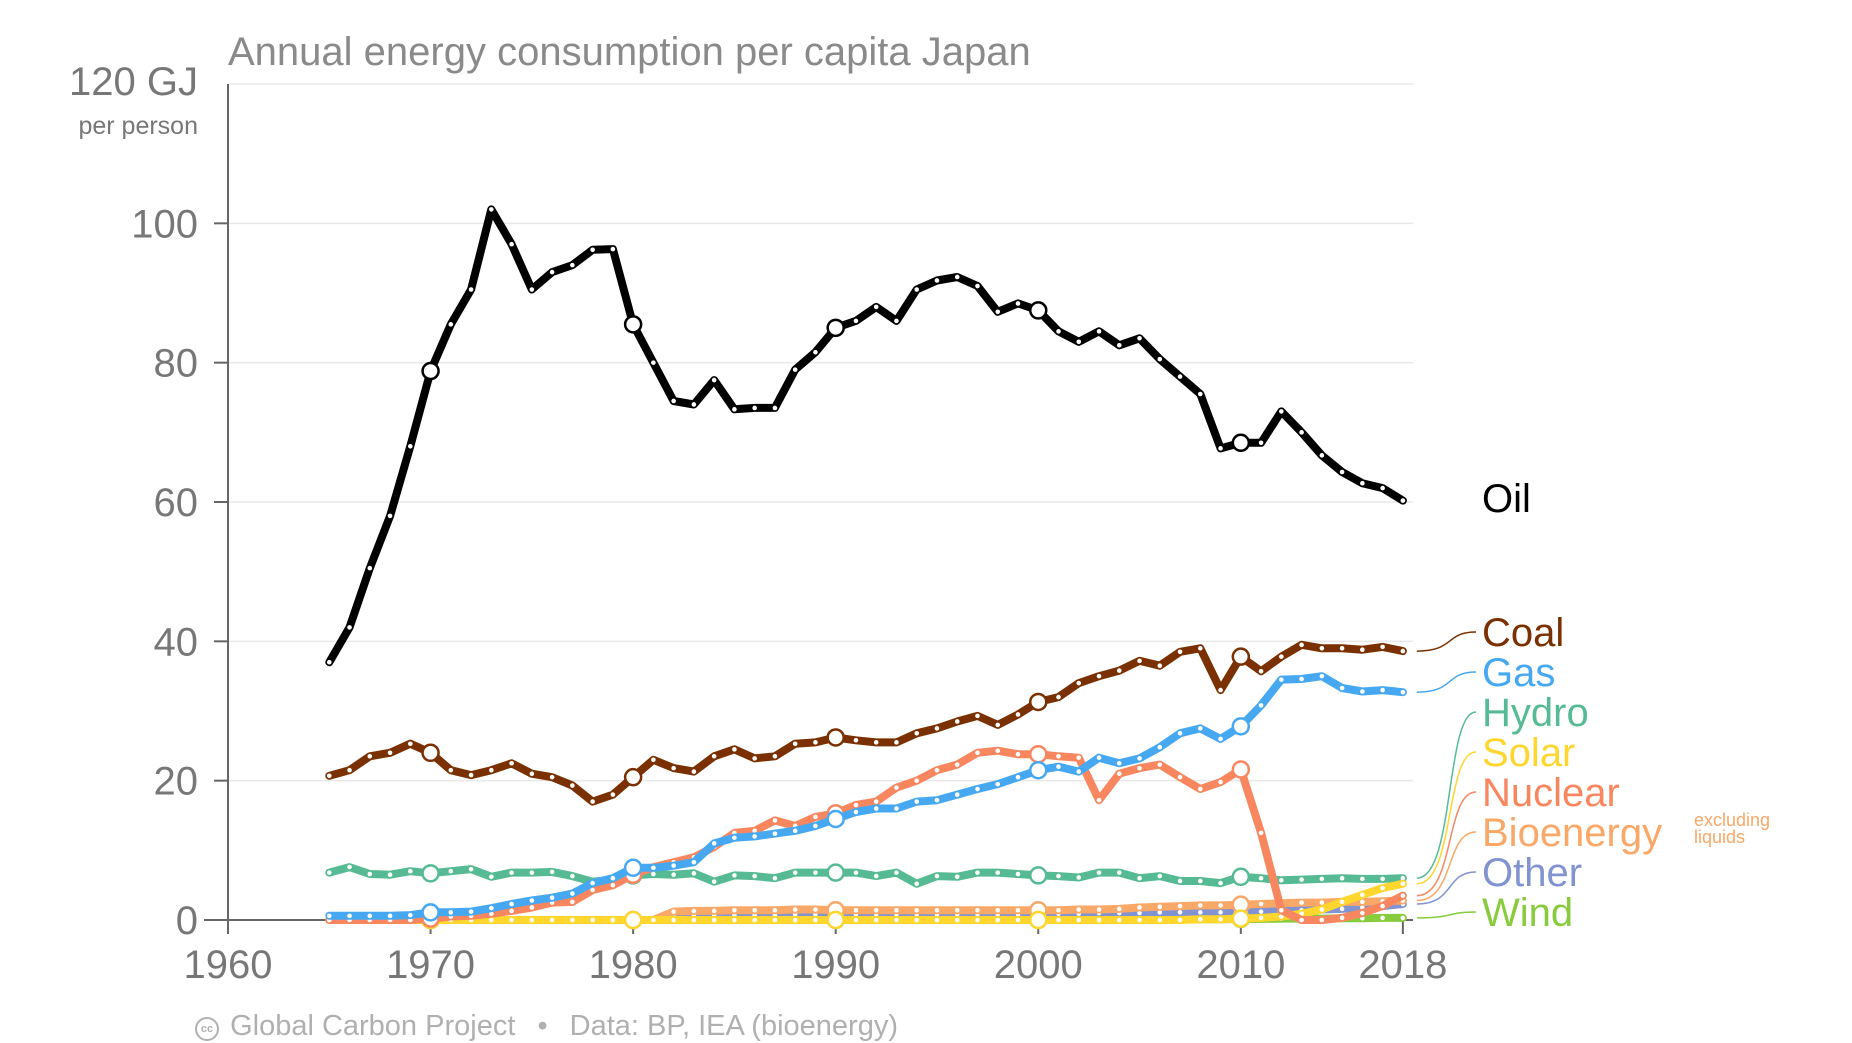  What do you see at coordinates (1038, 965) in the screenshot?
I see `x-tick-label: 2000` at bounding box center [1038, 965].